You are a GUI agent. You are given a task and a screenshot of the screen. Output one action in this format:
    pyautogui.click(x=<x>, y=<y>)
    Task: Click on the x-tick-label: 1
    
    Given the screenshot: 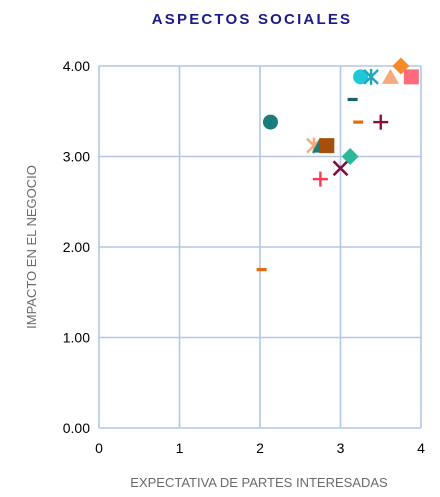 What is the action you would take?
    pyautogui.click(x=180, y=448)
    